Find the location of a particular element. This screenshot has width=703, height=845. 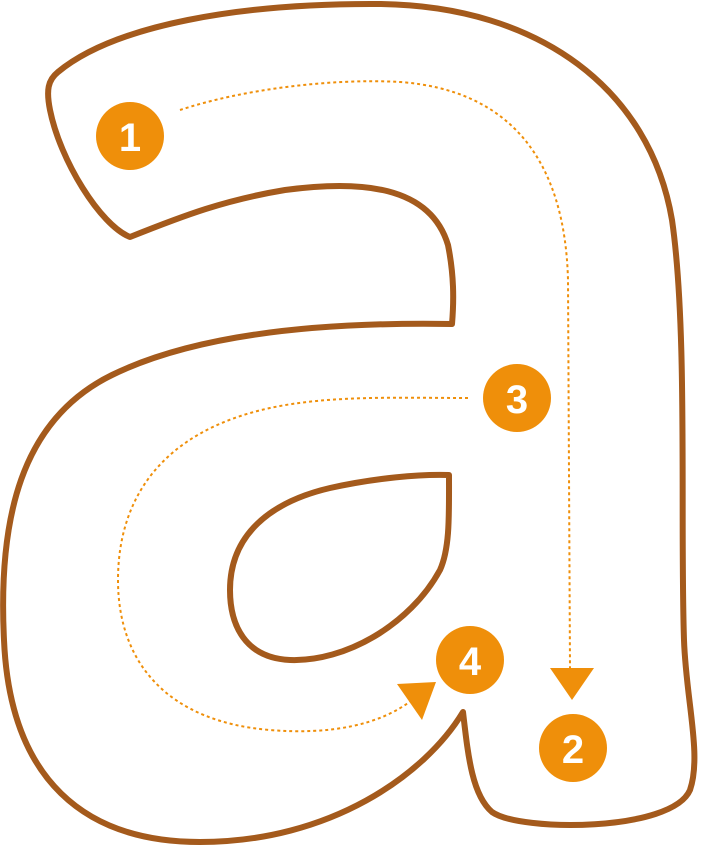

step-number-1: 1 is located at coordinates (130, 138).